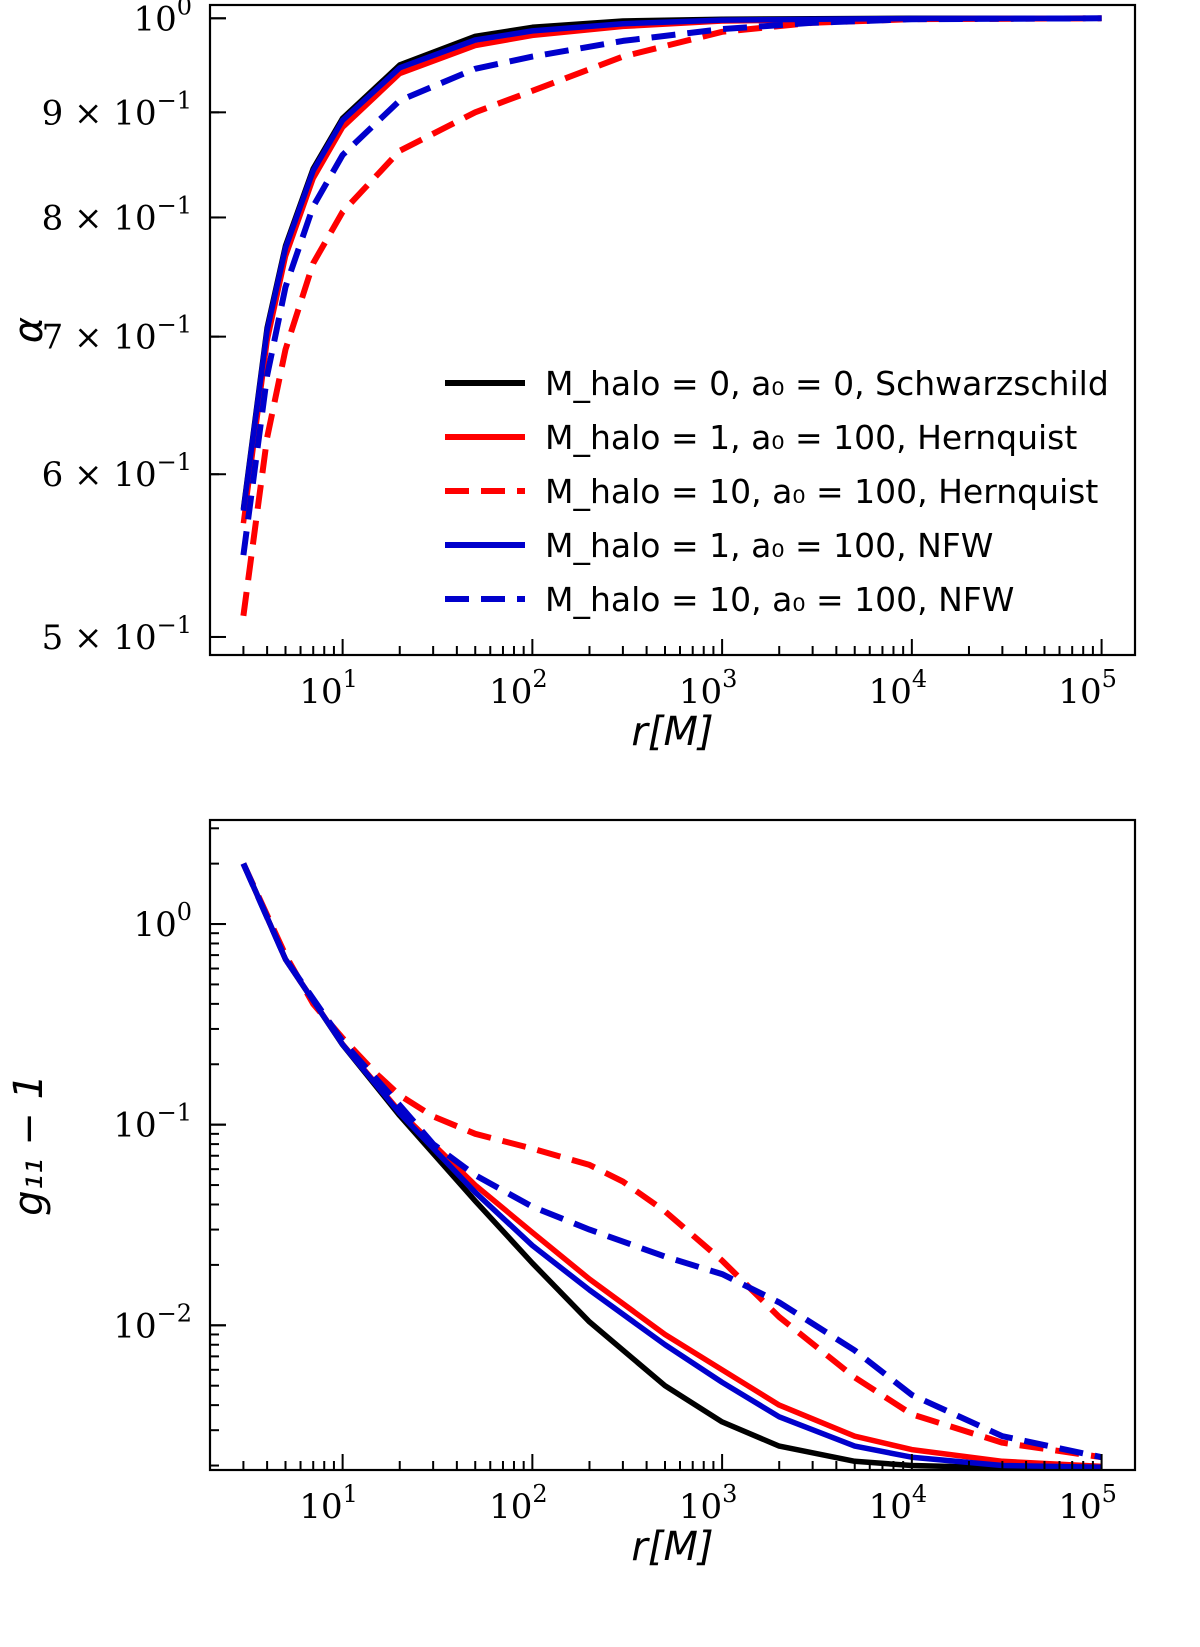 This screenshot has width=1200, height=1647. I want to click on y-tick-label: 8 × 10⁻¹, so click(117, 214).